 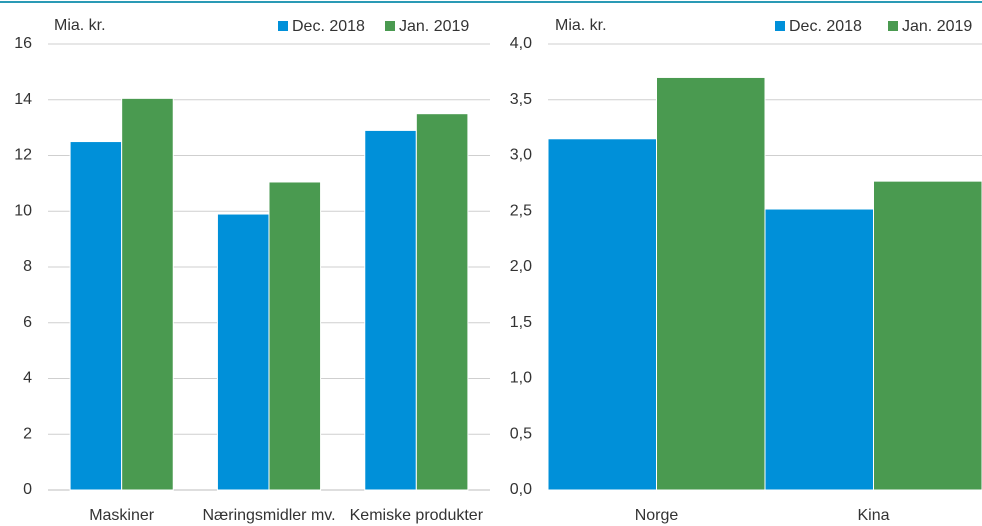 I want to click on y-tick-label: 1,5, so click(x=521, y=322).